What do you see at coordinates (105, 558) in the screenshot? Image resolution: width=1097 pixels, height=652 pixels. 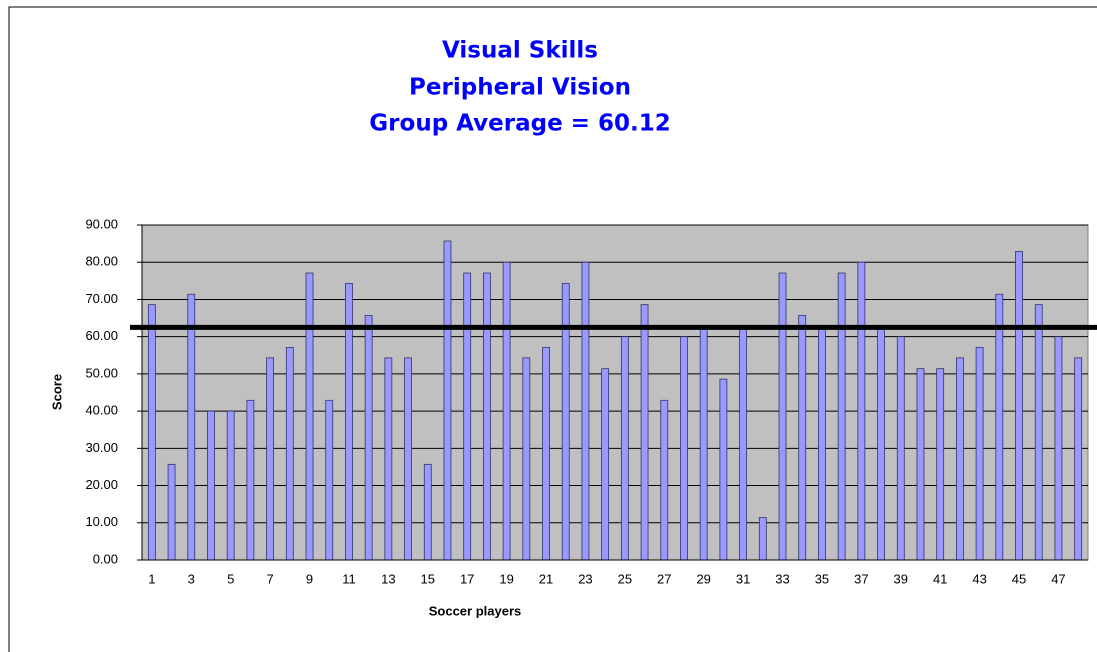 I see `y-tick-label: 0.00` at bounding box center [105, 558].